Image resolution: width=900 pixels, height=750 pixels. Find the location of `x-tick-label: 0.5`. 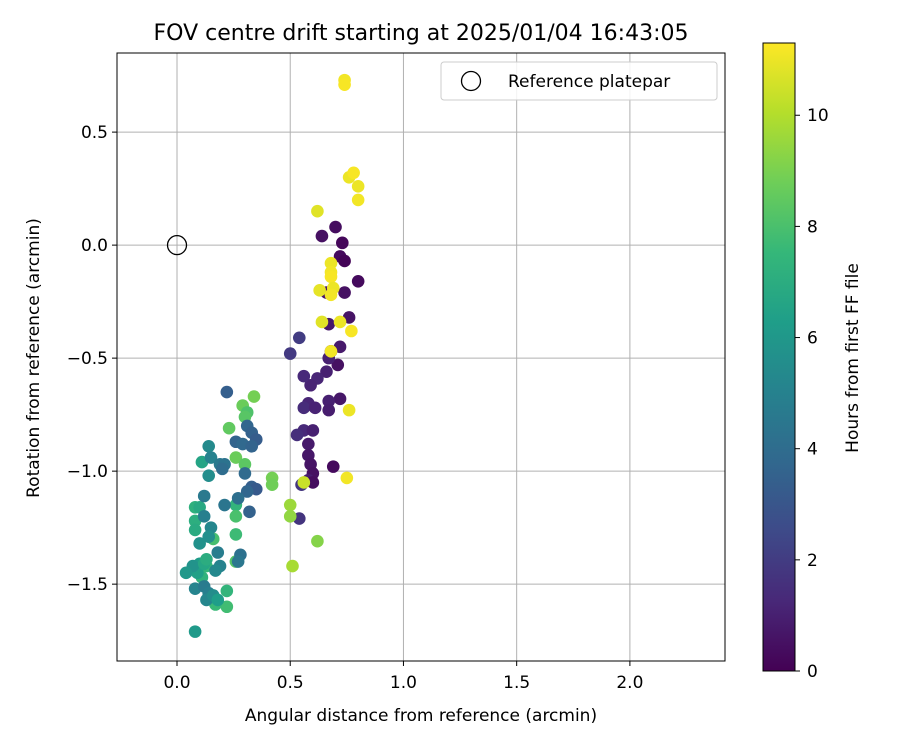

x-tick-label: 0.5 is located at coordinates (290, 683).